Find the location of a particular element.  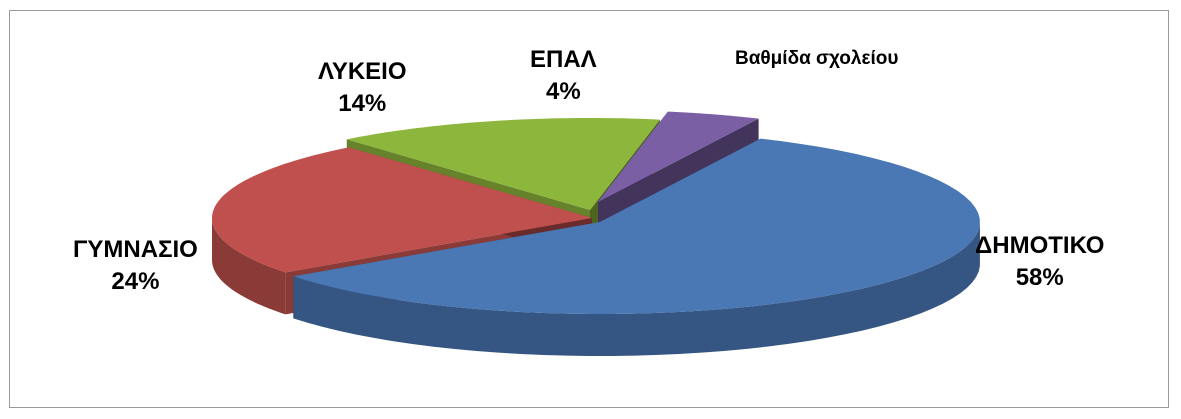

category-label: ΓΥΜΝΑΣΙΟ is located at coordinates (135, 249).